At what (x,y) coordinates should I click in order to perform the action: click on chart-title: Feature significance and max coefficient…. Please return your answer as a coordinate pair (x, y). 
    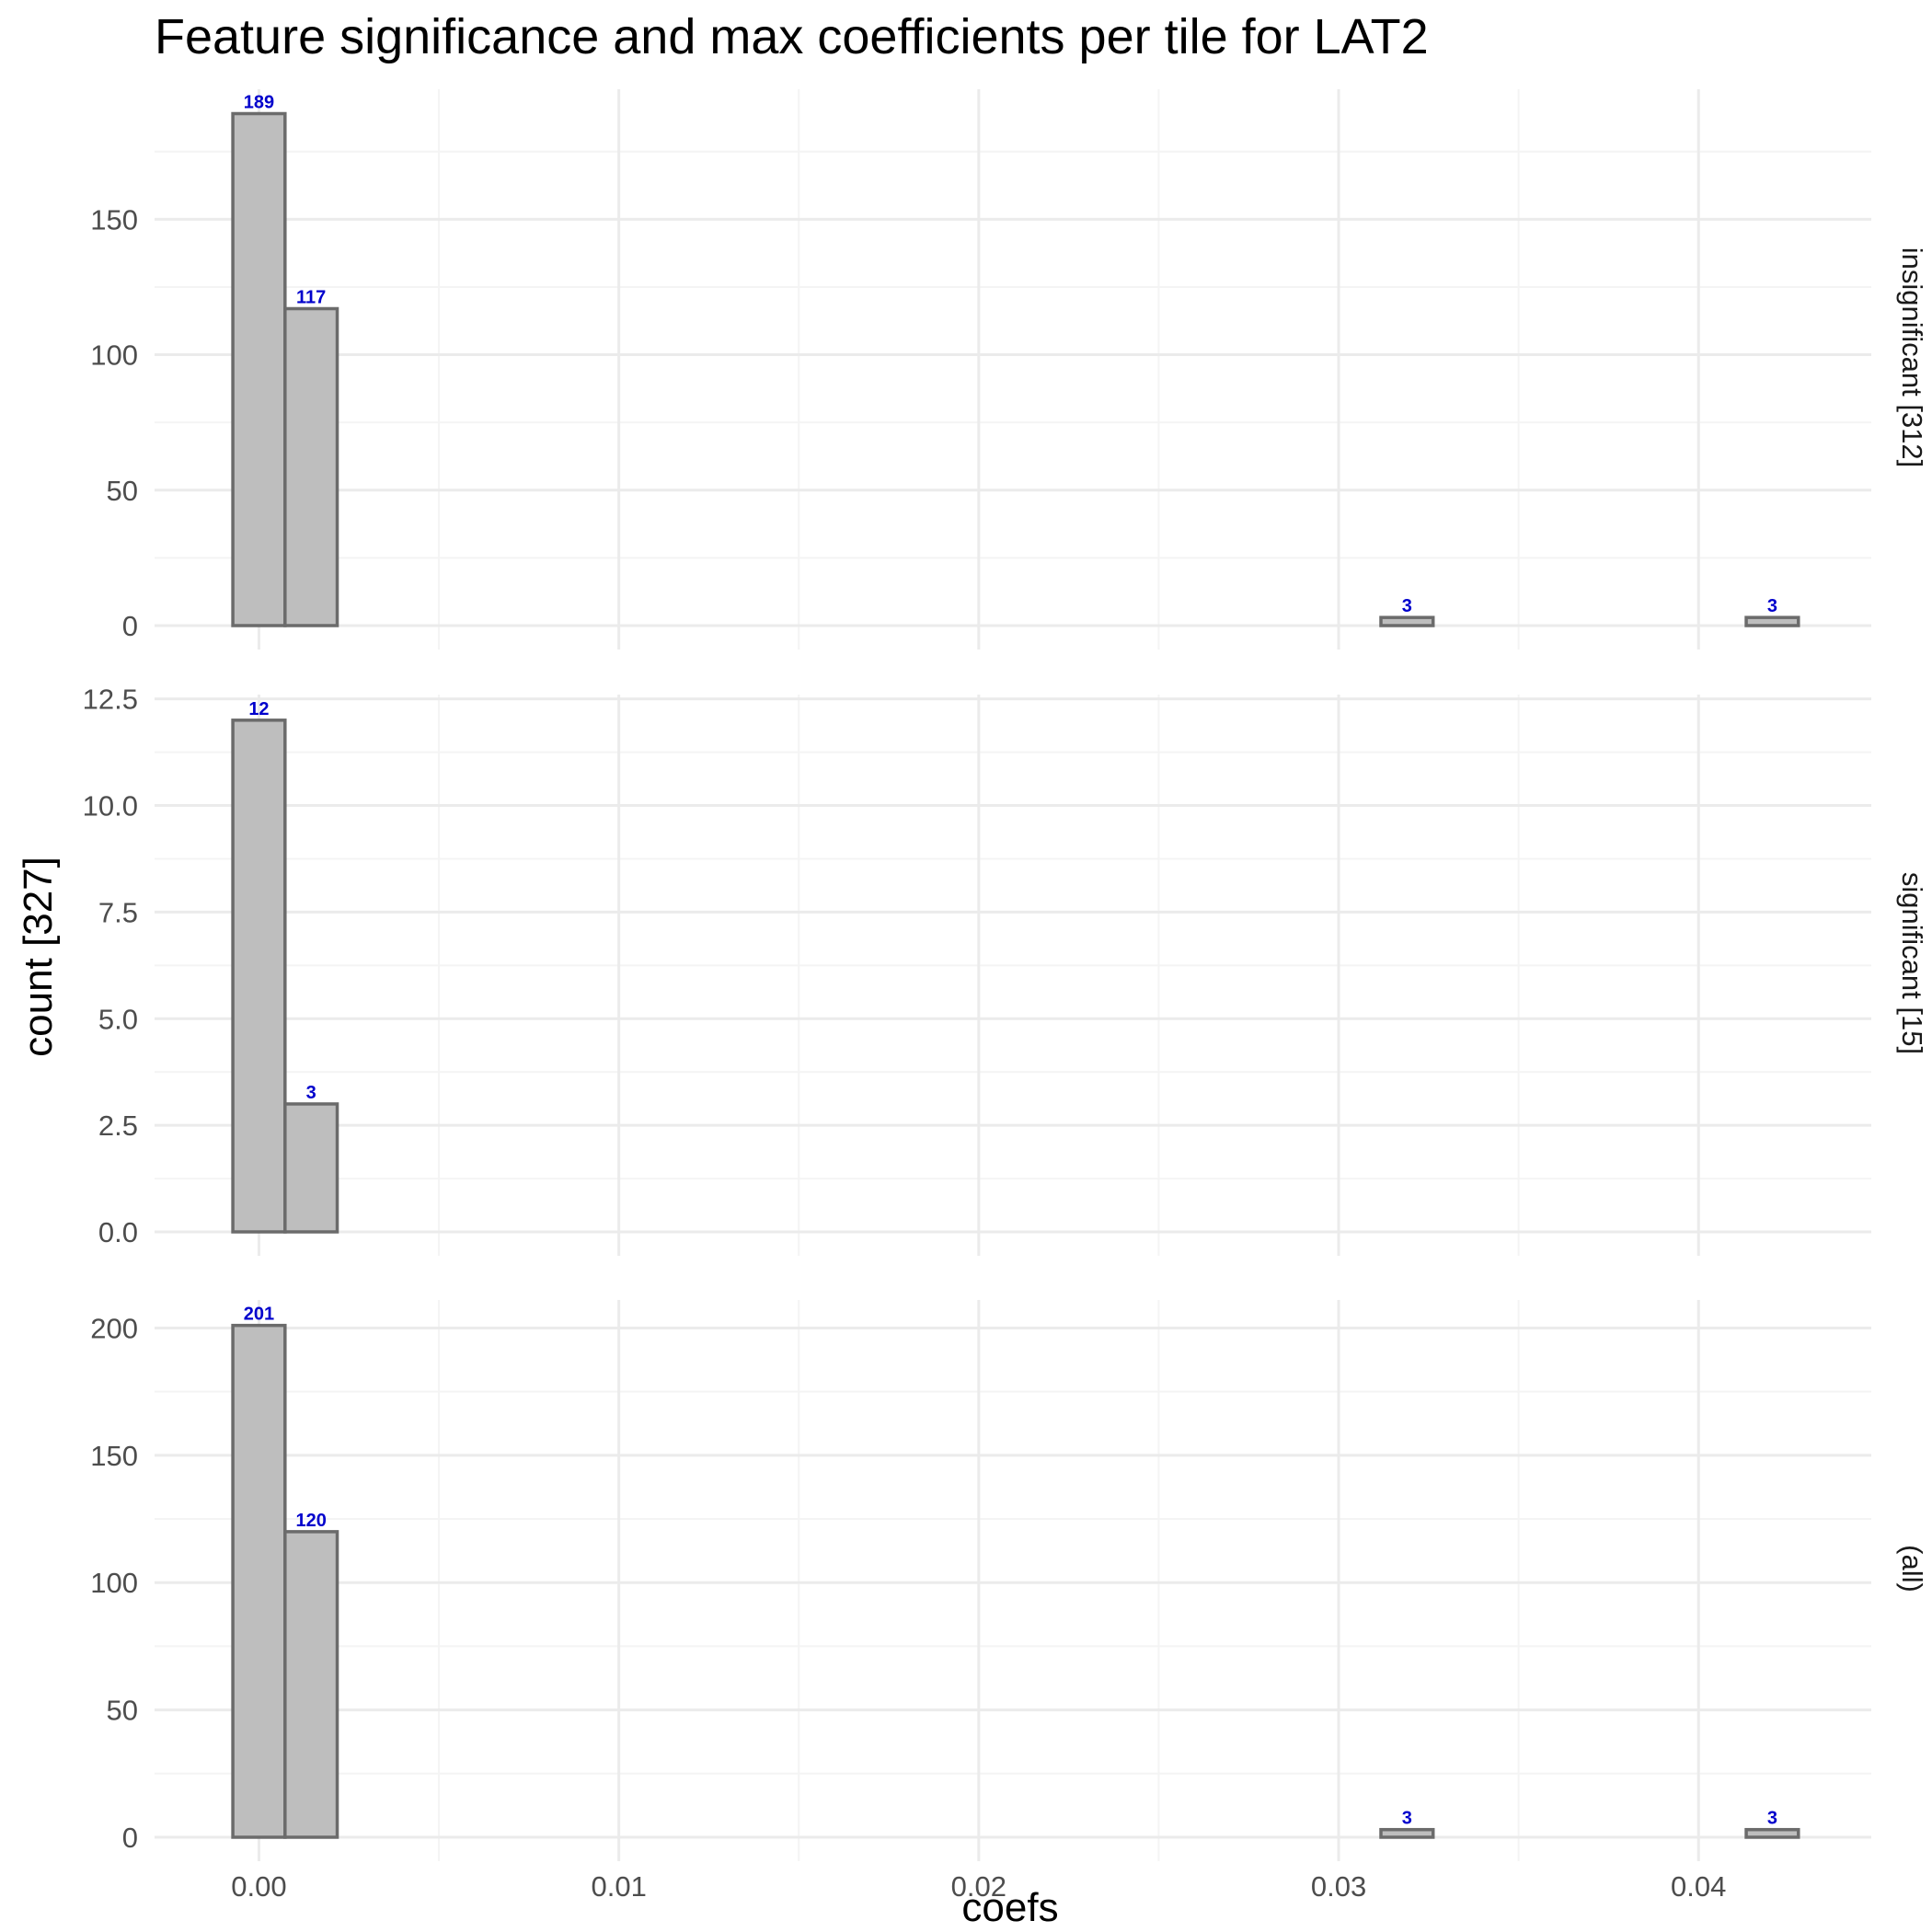
    Looking at the image, I should click on (792, 36).